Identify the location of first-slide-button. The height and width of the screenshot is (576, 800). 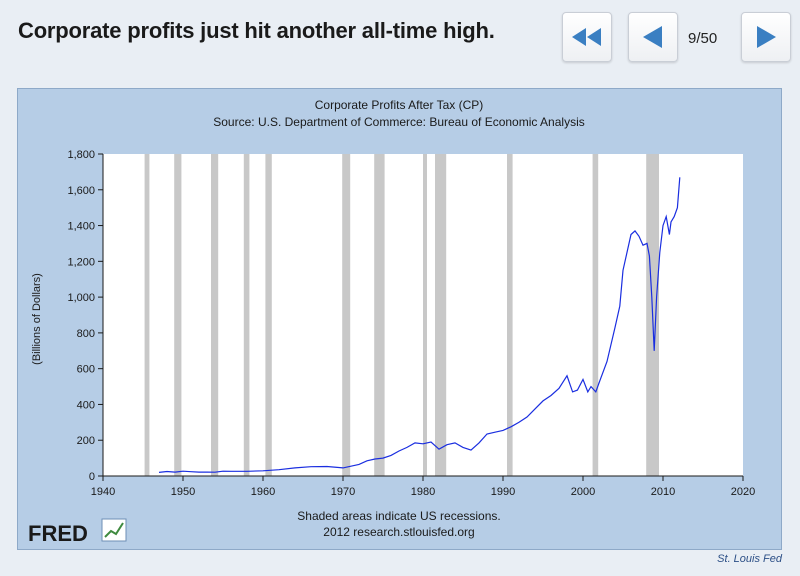
(587, 37).